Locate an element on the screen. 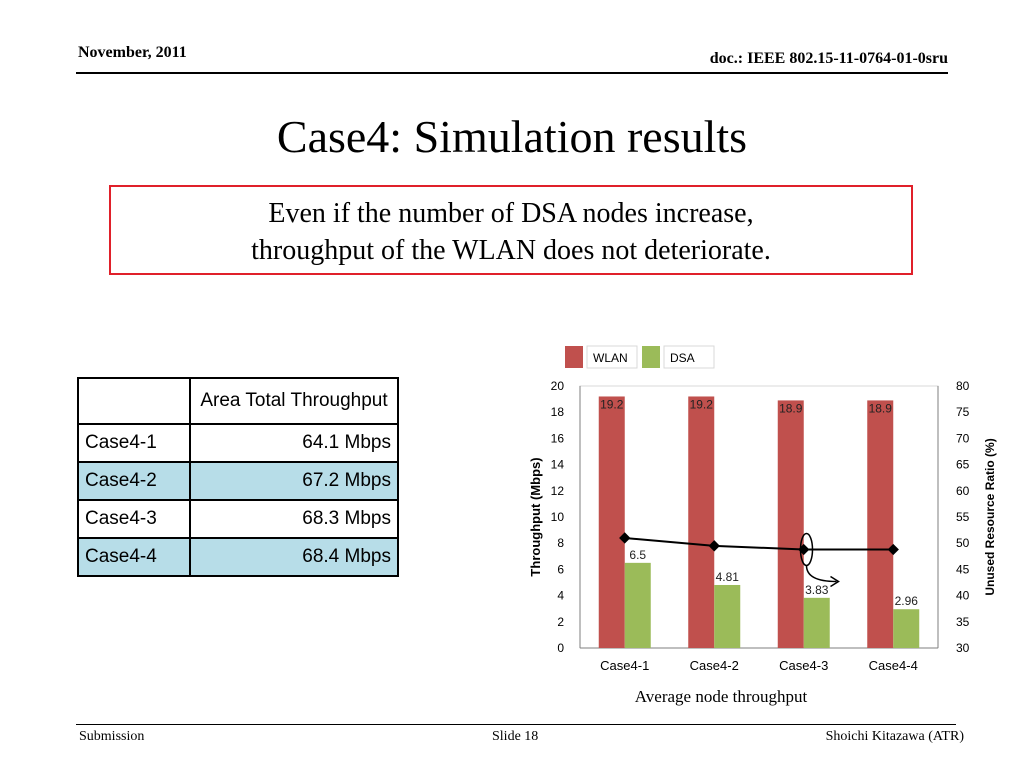 The width and height of the screenshot is (1024, 768). right-tick-label: 55 is located at coordinates (963, 517).